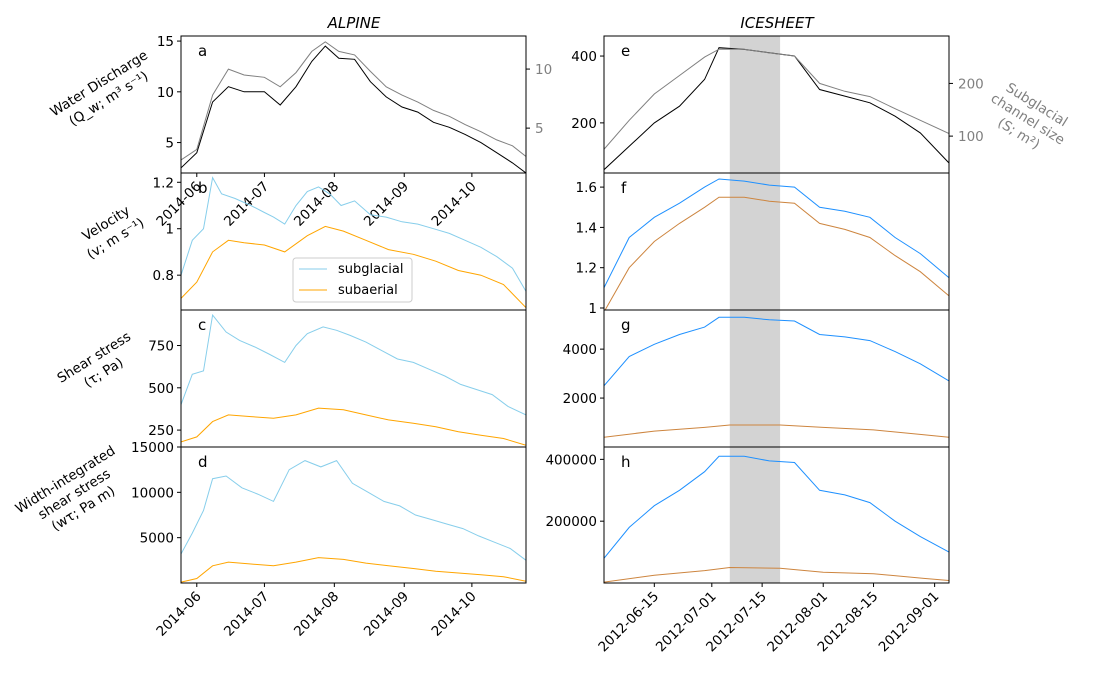 The image size is (1100, 675). Describe the element at coordinates (628, 622) in the screenshot. I see `x-tick-label: 2012-06-15` at that location.